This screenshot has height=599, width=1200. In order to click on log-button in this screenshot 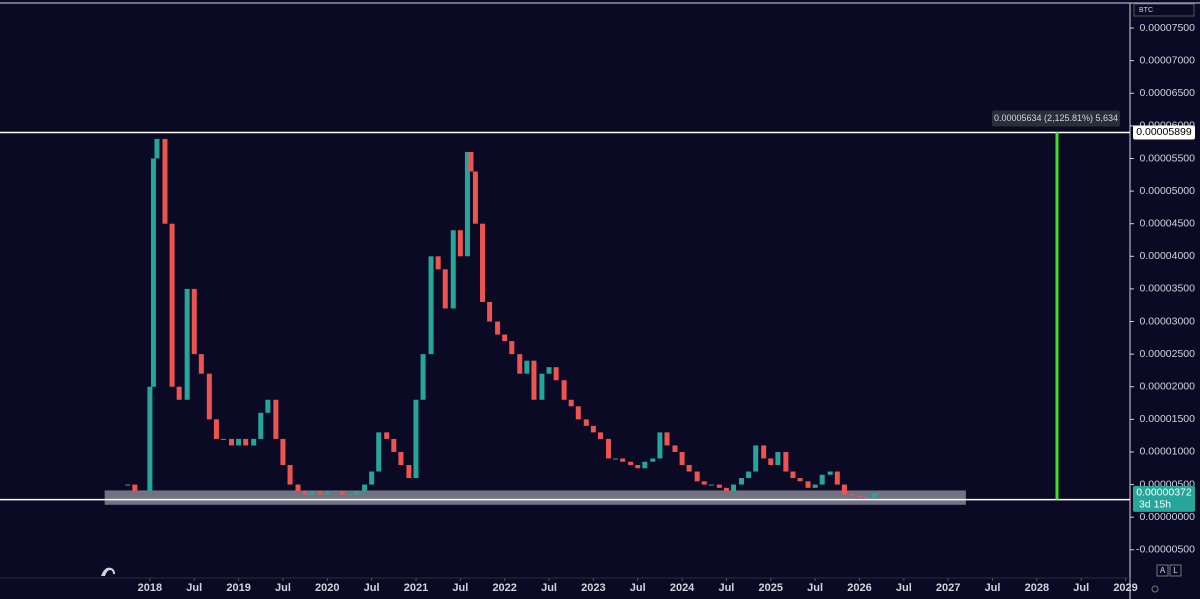, I will do `click(1175, 570)`.